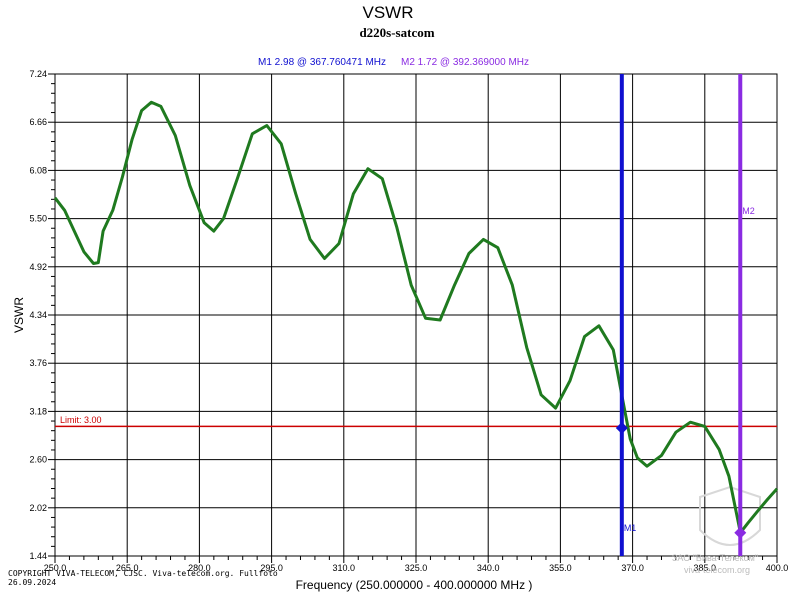  I want to click on x-tick-label: 370.0, so click(632, 568).